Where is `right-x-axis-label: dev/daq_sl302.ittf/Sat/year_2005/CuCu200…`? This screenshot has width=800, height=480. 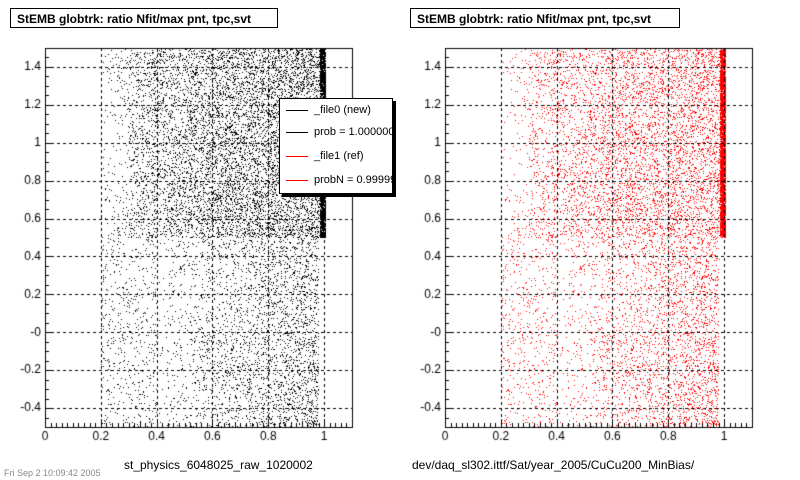 right-x-axis-label: dev/daq_sl302.ittf/Sat/year_2005/CuCu200… is located at coordinates (553, 465).